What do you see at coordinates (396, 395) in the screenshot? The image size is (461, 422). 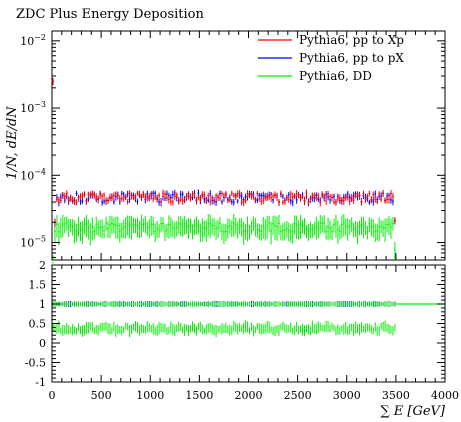 I see `x-tick-label: 3500` at bounding box center [396, 395].